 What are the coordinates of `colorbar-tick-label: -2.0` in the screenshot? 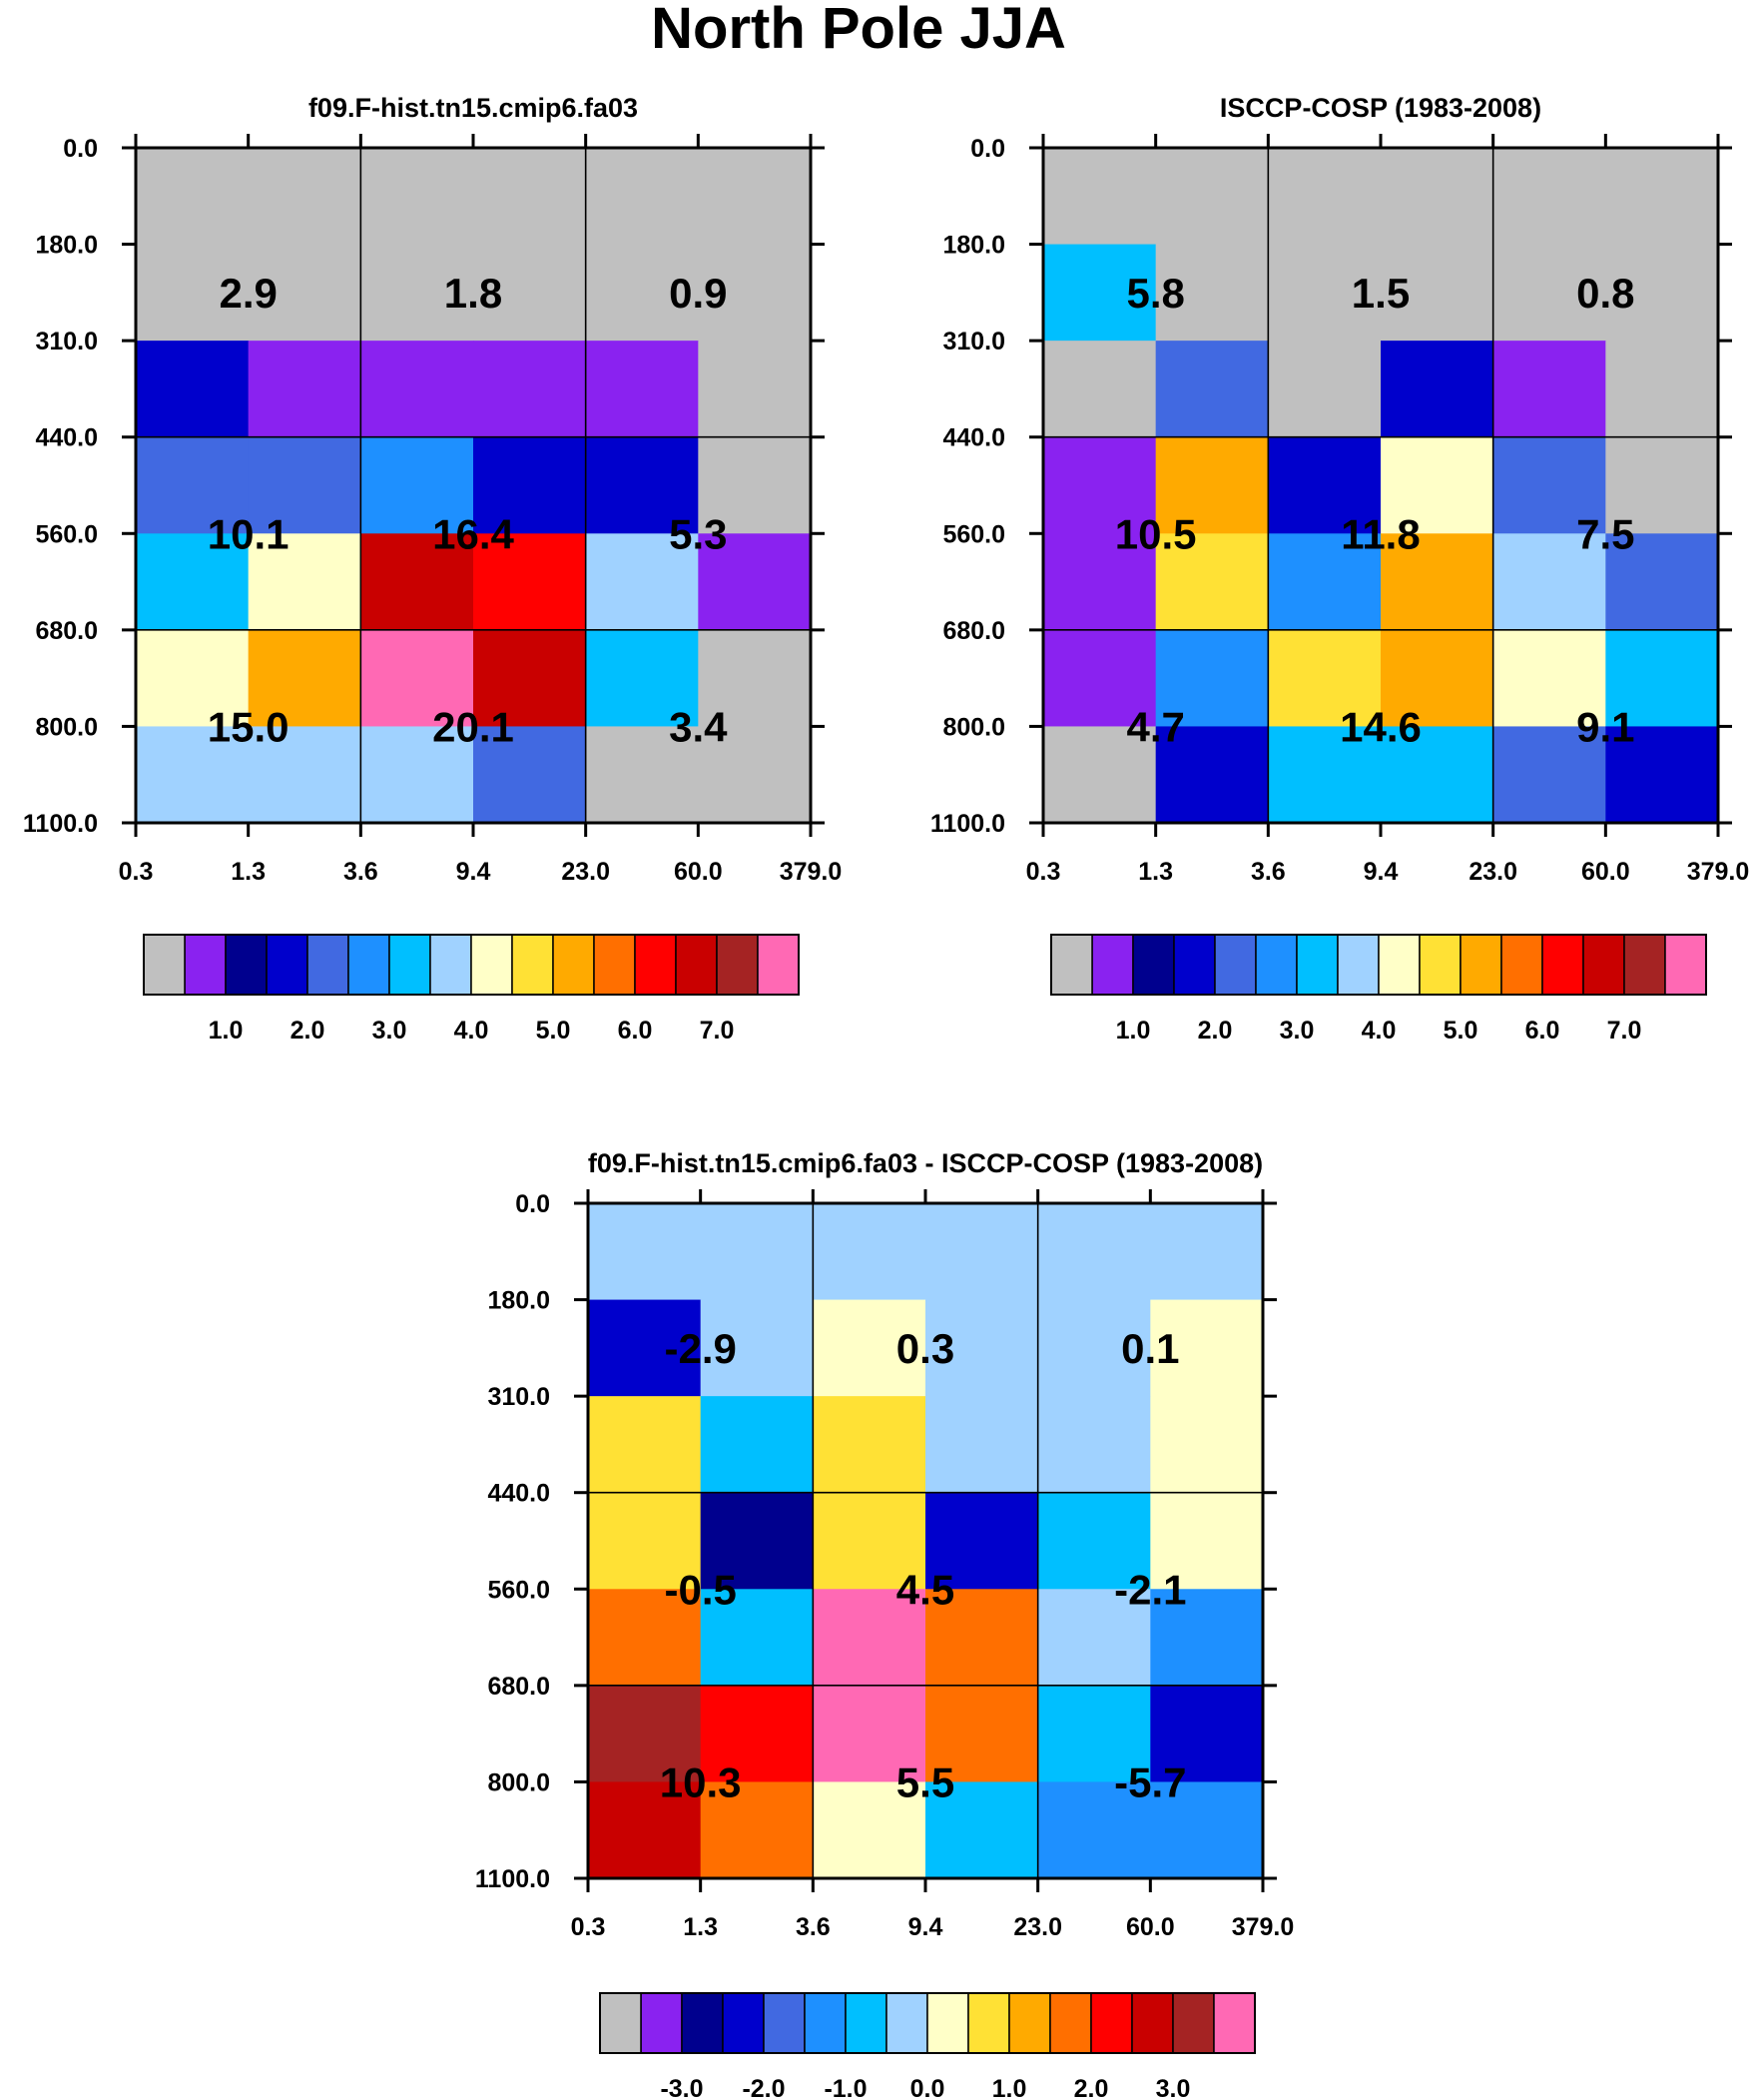 It's located at (763, 2087).